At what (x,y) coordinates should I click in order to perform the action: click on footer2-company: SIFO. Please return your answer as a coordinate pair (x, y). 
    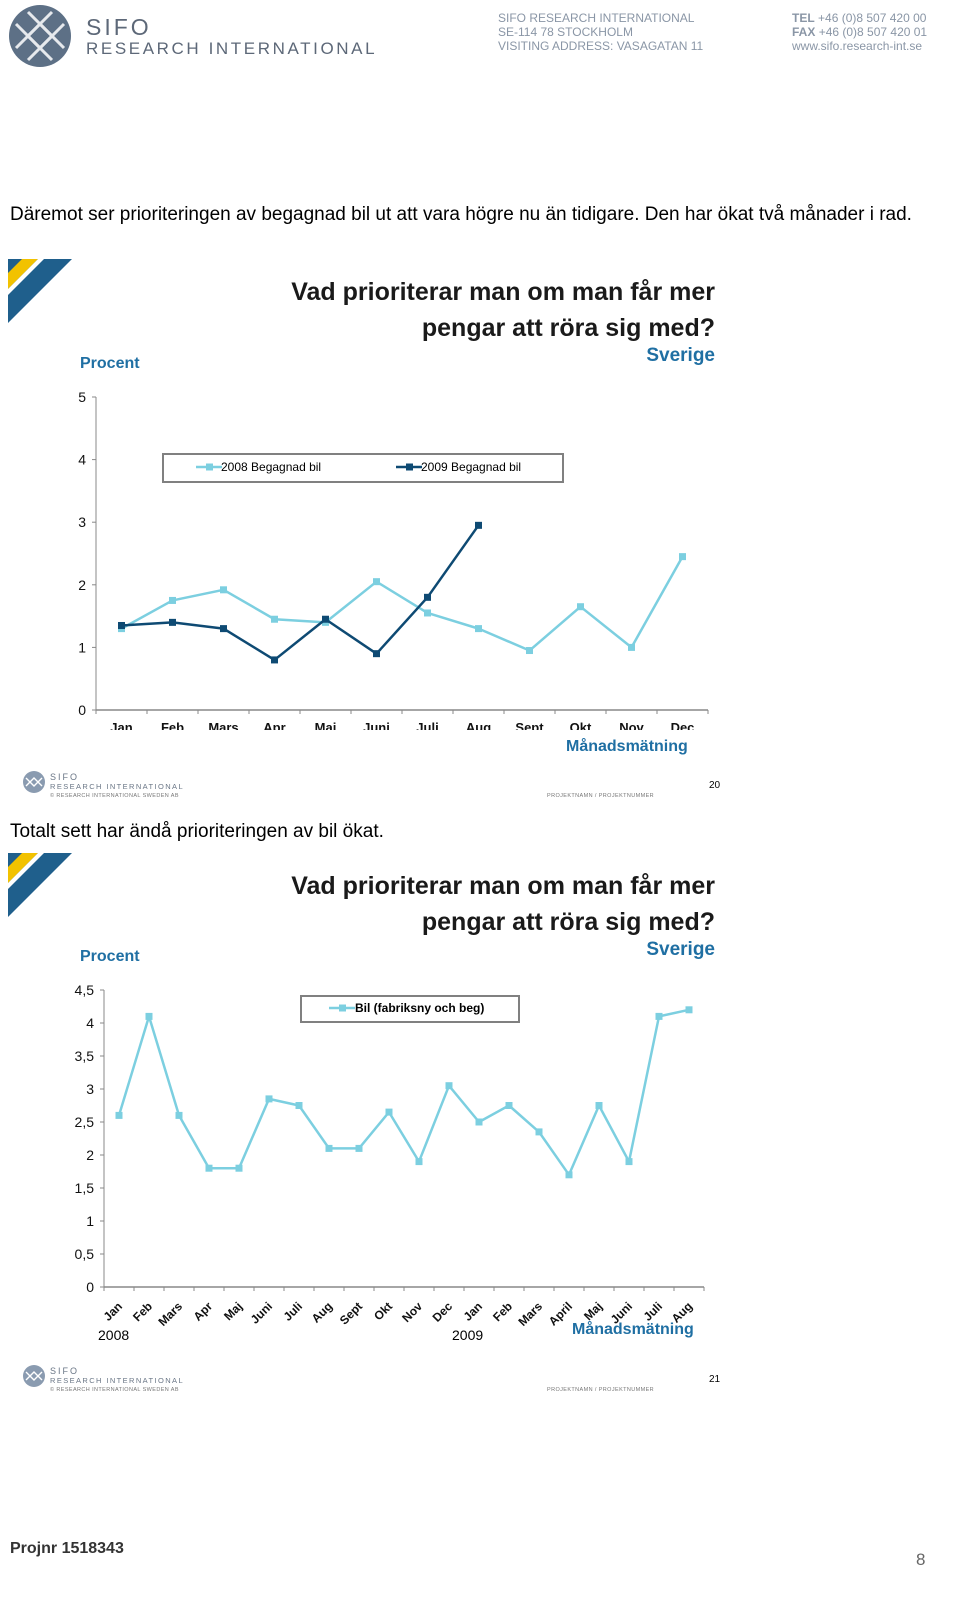
    Looking at the image, I should click on (65, 1371).